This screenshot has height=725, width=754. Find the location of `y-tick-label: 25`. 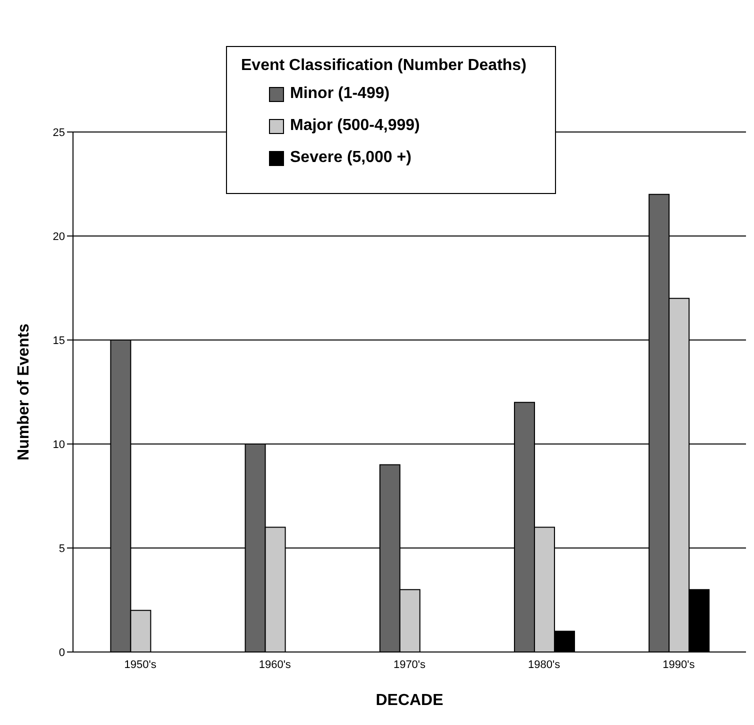

y-tick-label: 25 is located at coordinates (58, 132).